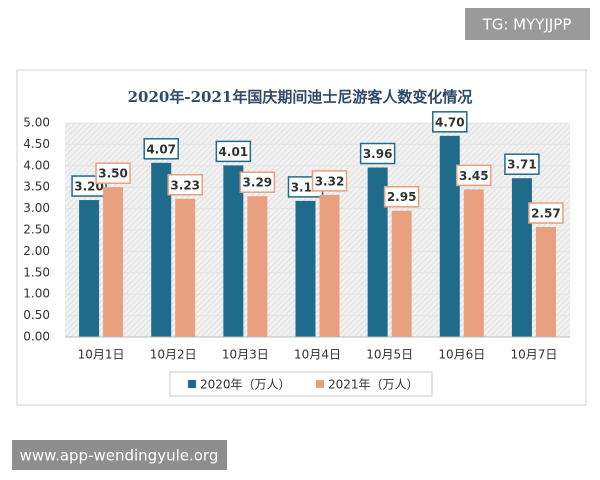 This screenshot has height=480, width=600. I want to click on watermark: www.app-wendingyule.org, so click(119, 456).